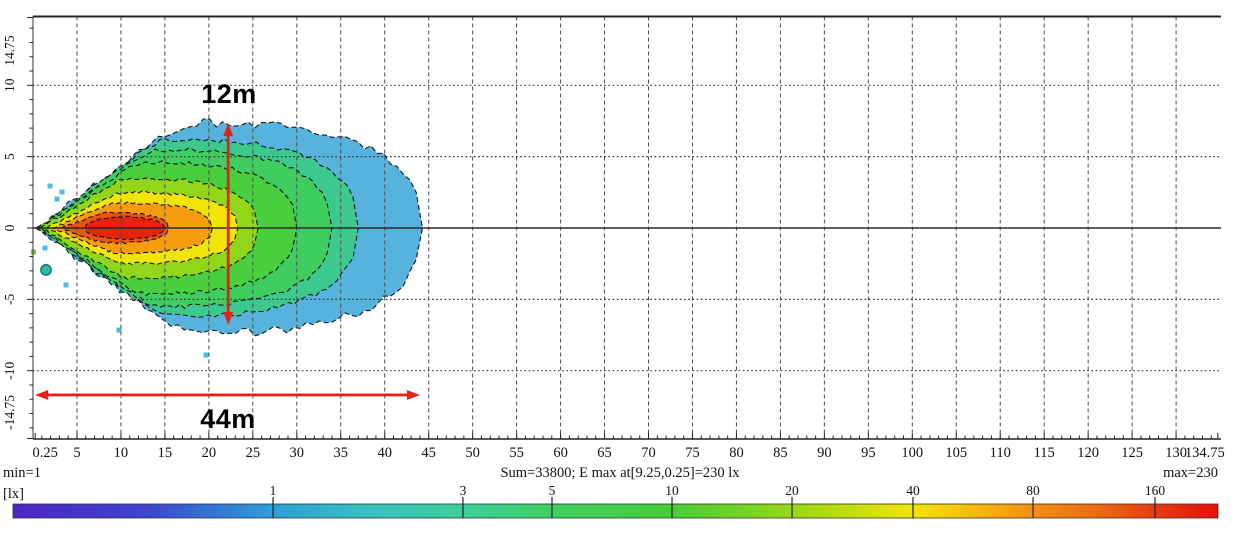 This screenshot has height=533, width=1240. Describe the element at coordinates (428, 453) in the screenshot. I see `svg-text: 45` at that location.